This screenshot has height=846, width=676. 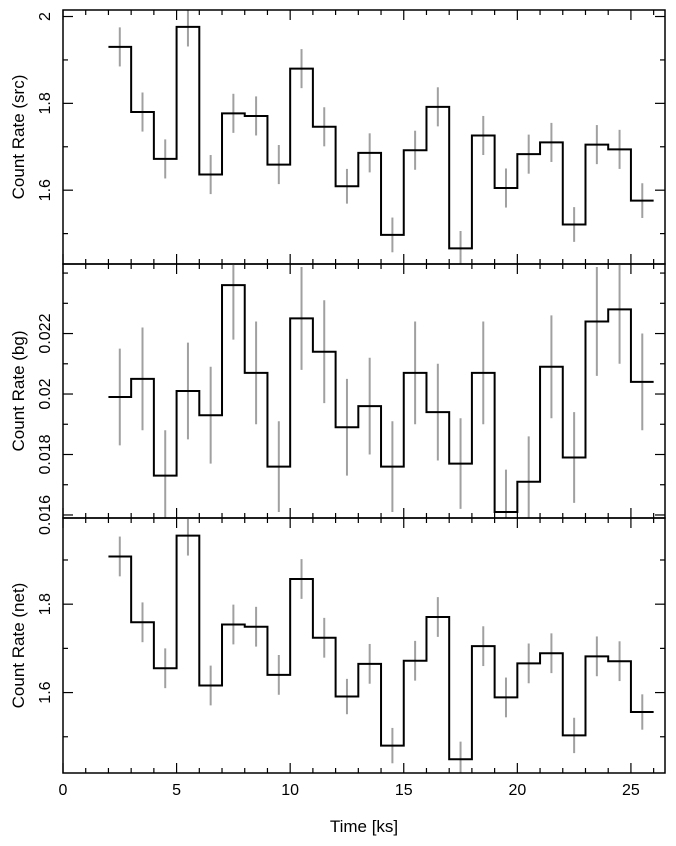 I want to click on y-tick-label-2-2: 0.018, so click(x=45, y=454).